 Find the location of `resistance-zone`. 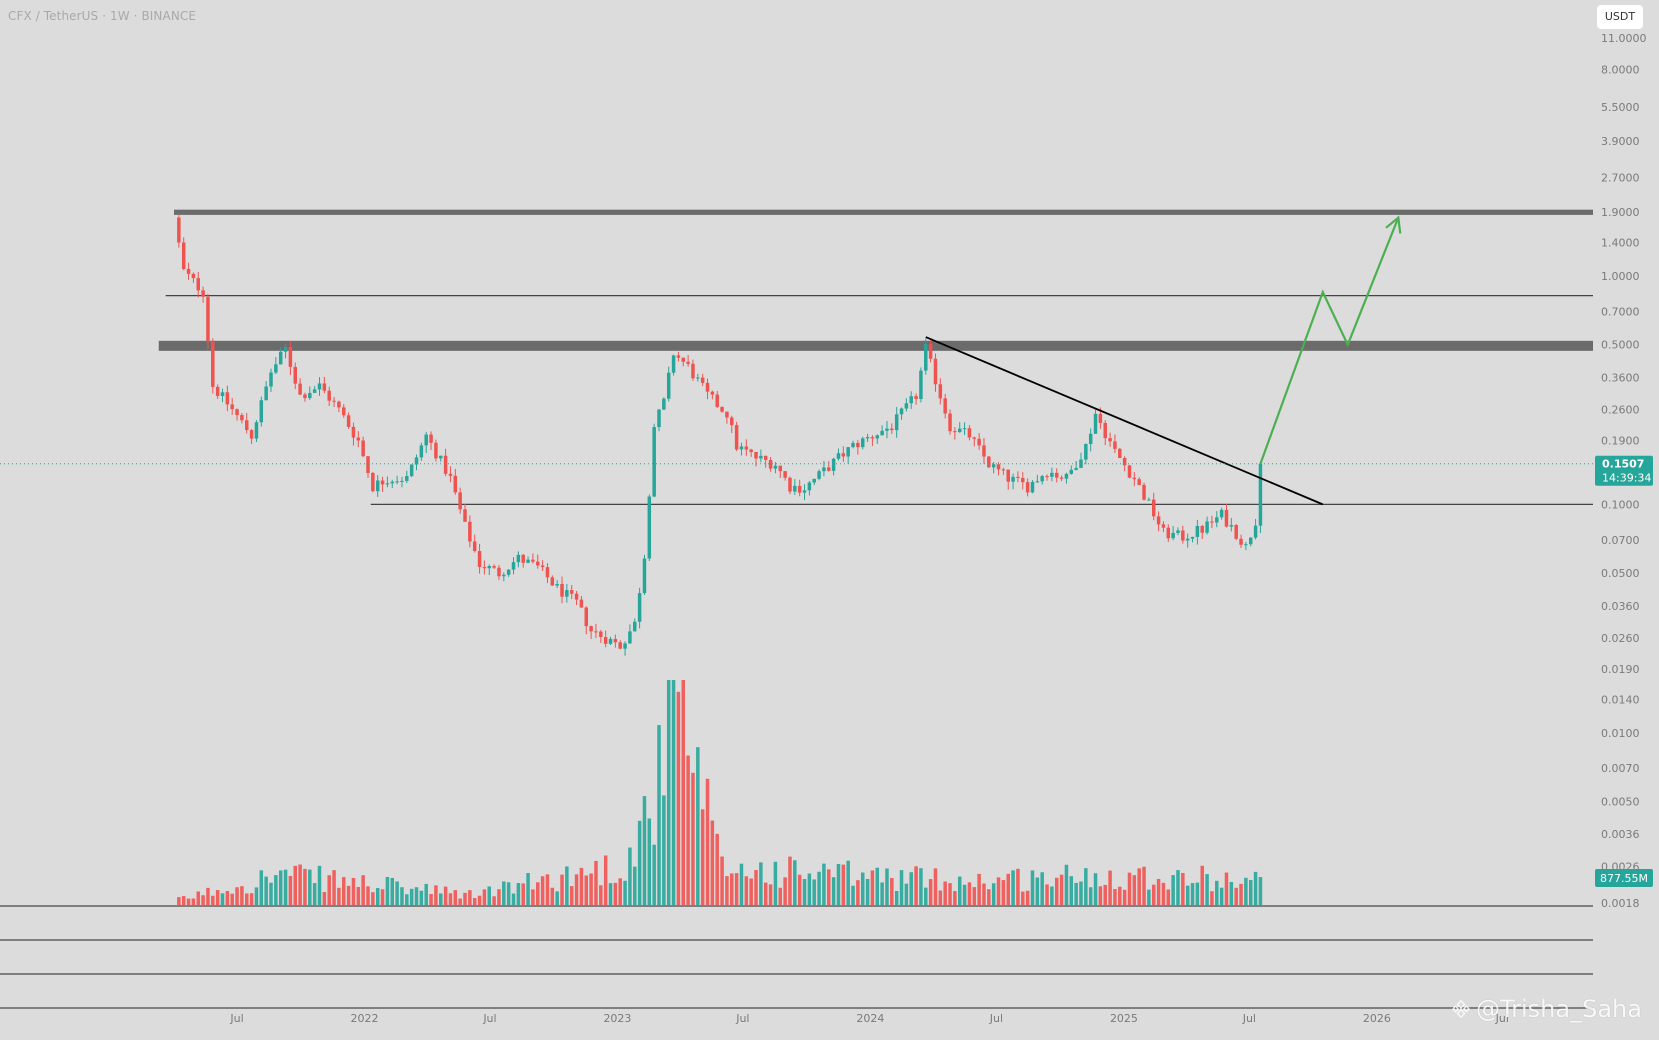

resistance-zone is located at coordinates (875, 345).